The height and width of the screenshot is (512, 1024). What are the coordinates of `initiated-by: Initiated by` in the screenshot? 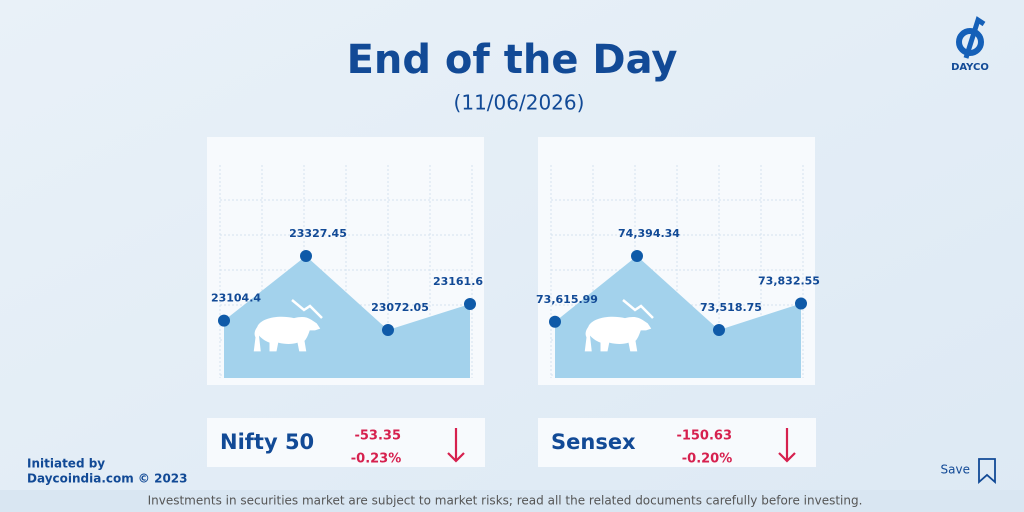 It's located at (66, 464).